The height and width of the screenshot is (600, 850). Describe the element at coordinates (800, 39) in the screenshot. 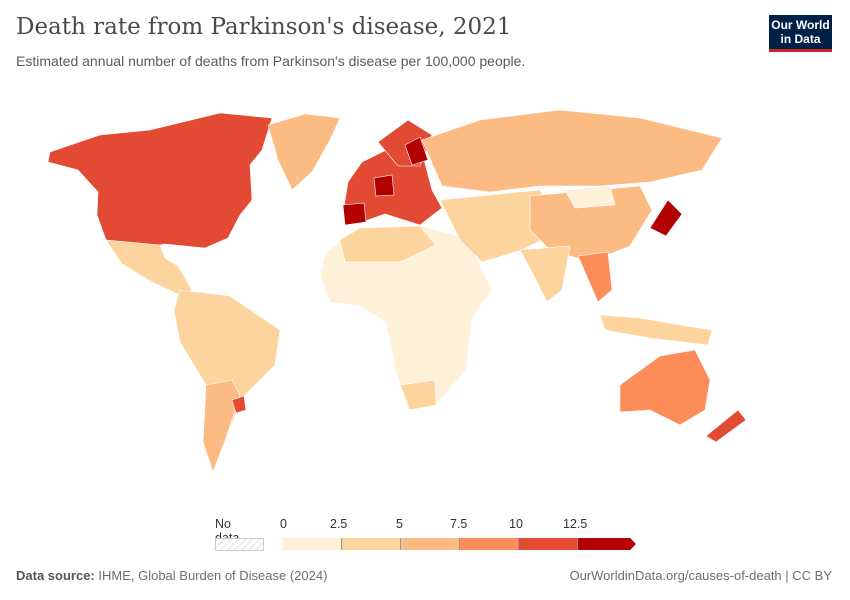

I see `logo-line2: in Data` at that location.